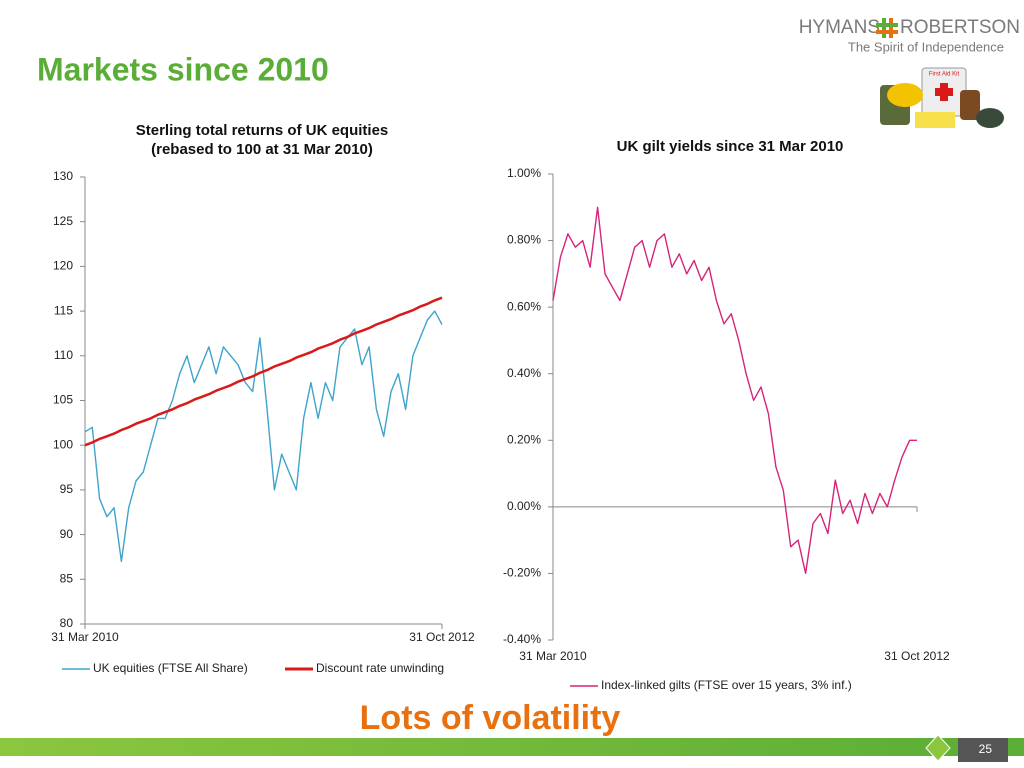  What do you see at coordinates (183, 69) in the screenshot?
I see `slide-title: Markets since 2010` at bounding box center [183, 69].